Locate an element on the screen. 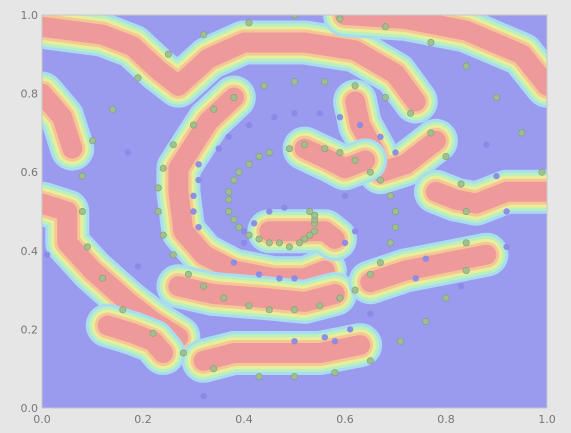 The height and width of the screenshot is (433, 571). y-tick-label: 0.8 is located at coordinates (30, 94).